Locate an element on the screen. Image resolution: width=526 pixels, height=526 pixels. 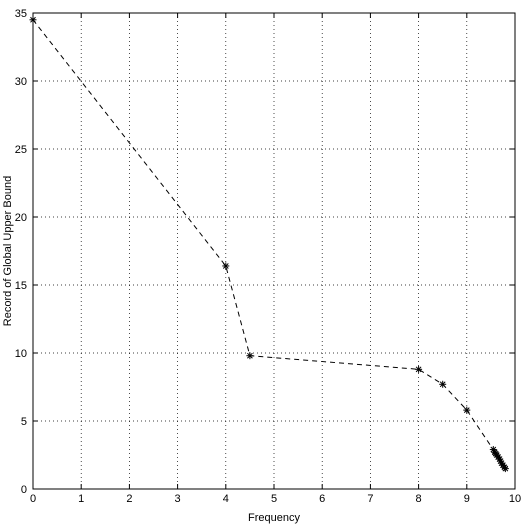
y-tick-label: 15 is located at coordinates (21, 286).